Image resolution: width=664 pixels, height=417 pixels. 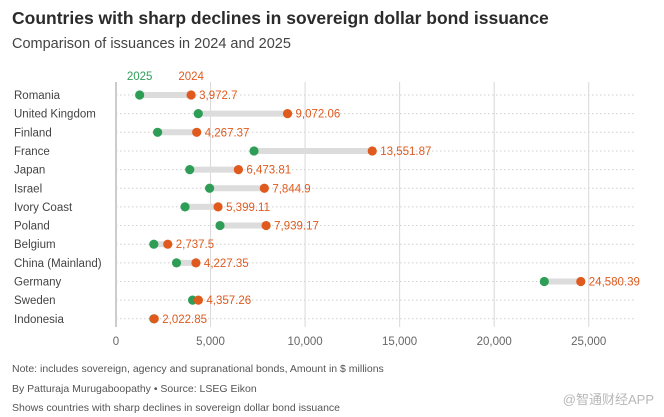 I want to click on value-label-2024: 7,844.9, so click(x=291, y=189).